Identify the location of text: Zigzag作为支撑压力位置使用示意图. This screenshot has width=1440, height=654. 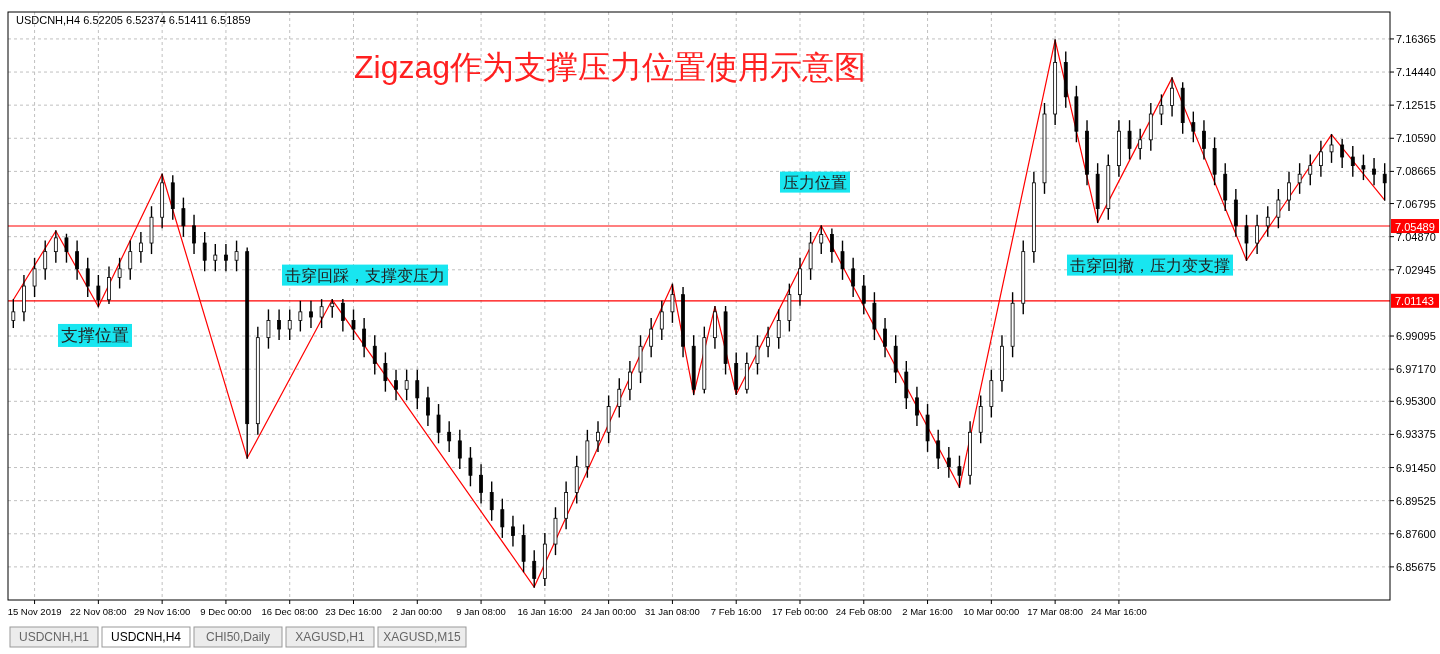
(610, 67).